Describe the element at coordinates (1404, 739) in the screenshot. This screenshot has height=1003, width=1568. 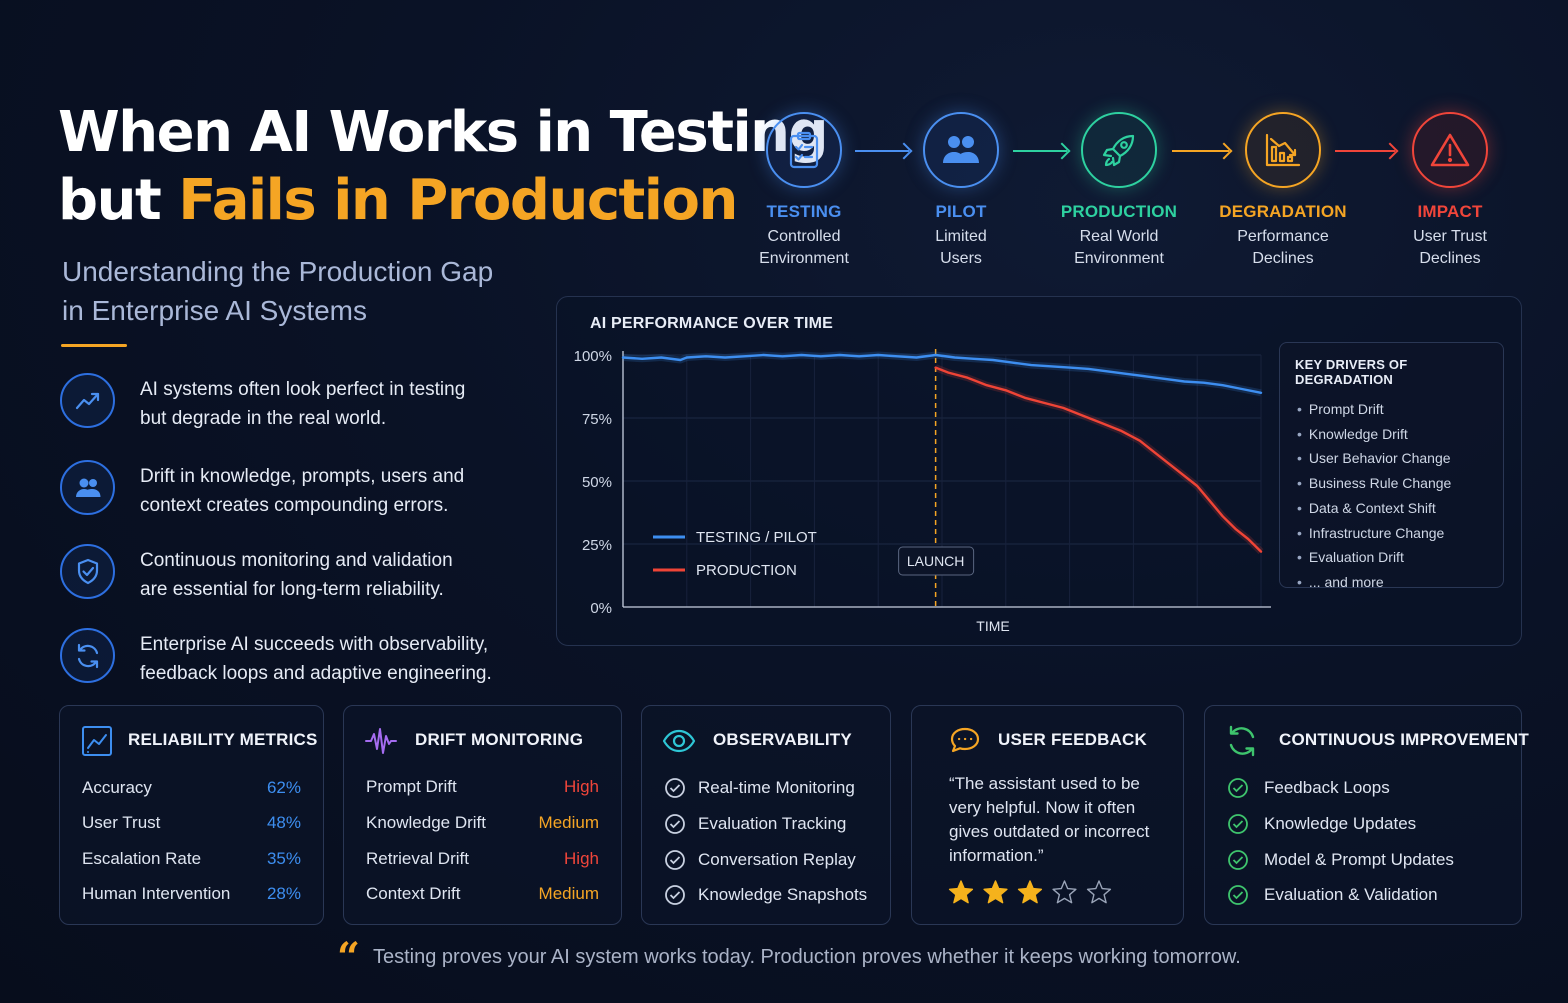
I see `card-title: CONTINUOUS IMPROVEMENT` at that location.